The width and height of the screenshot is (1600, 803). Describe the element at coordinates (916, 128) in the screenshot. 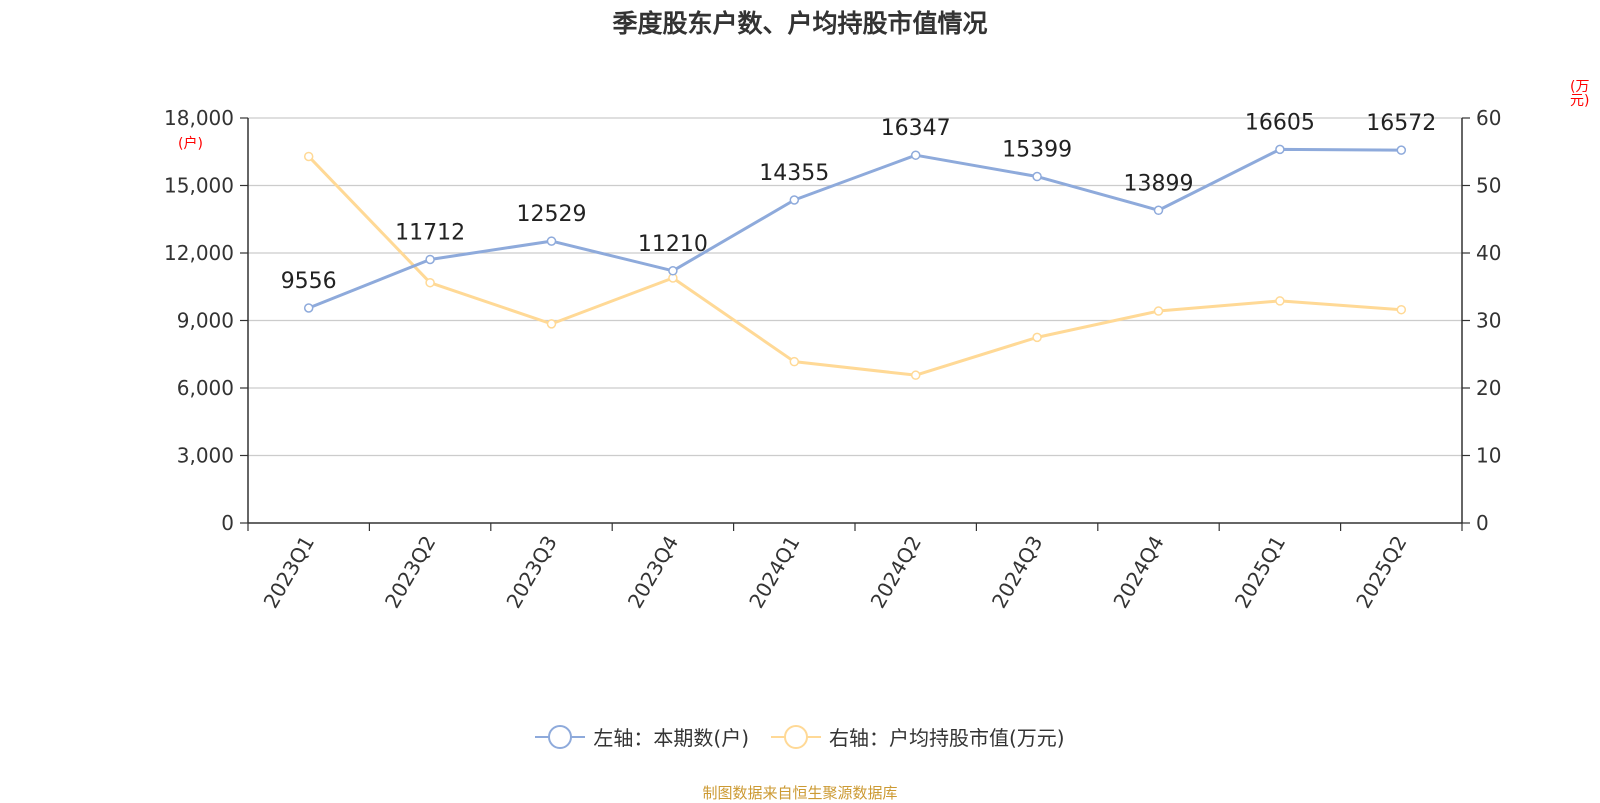

I see `data-label-shareholder-count: 16347` at that location.